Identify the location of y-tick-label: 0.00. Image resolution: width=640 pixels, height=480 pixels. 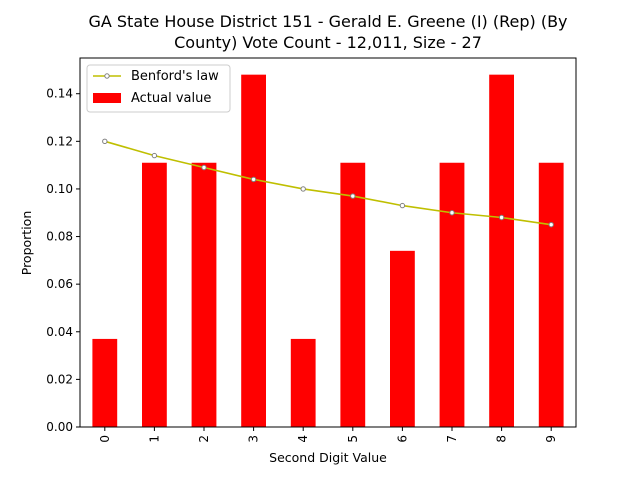
(59, 427).